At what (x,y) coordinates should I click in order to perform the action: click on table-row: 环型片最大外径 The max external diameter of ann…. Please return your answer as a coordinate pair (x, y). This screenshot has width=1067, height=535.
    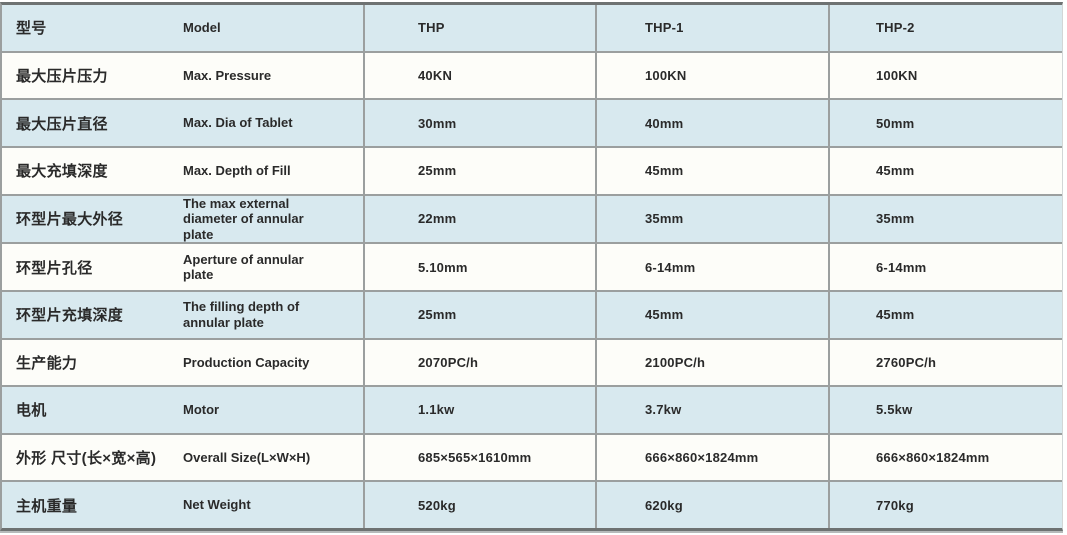
    Looking at the image, I should click on (532, 218).